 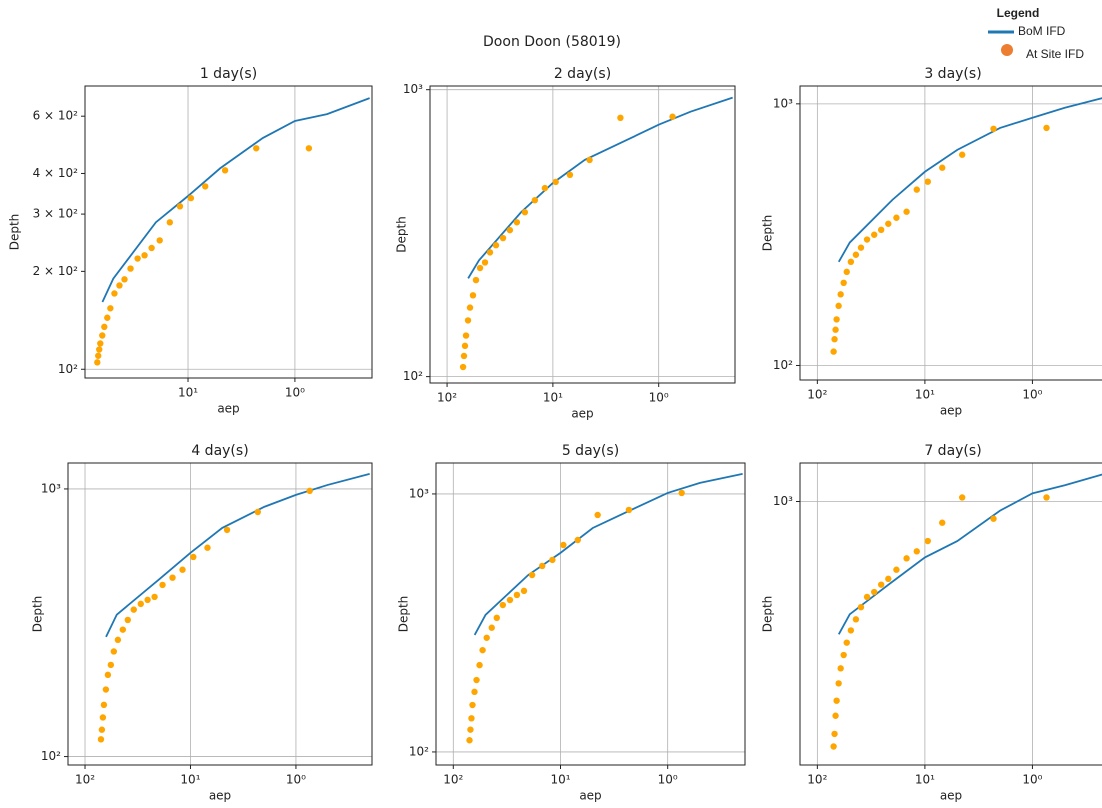 What do you see at coordinates (1007, 50) in the screenshot?
I see `legend-marker` at bounding box center [1007, 50].